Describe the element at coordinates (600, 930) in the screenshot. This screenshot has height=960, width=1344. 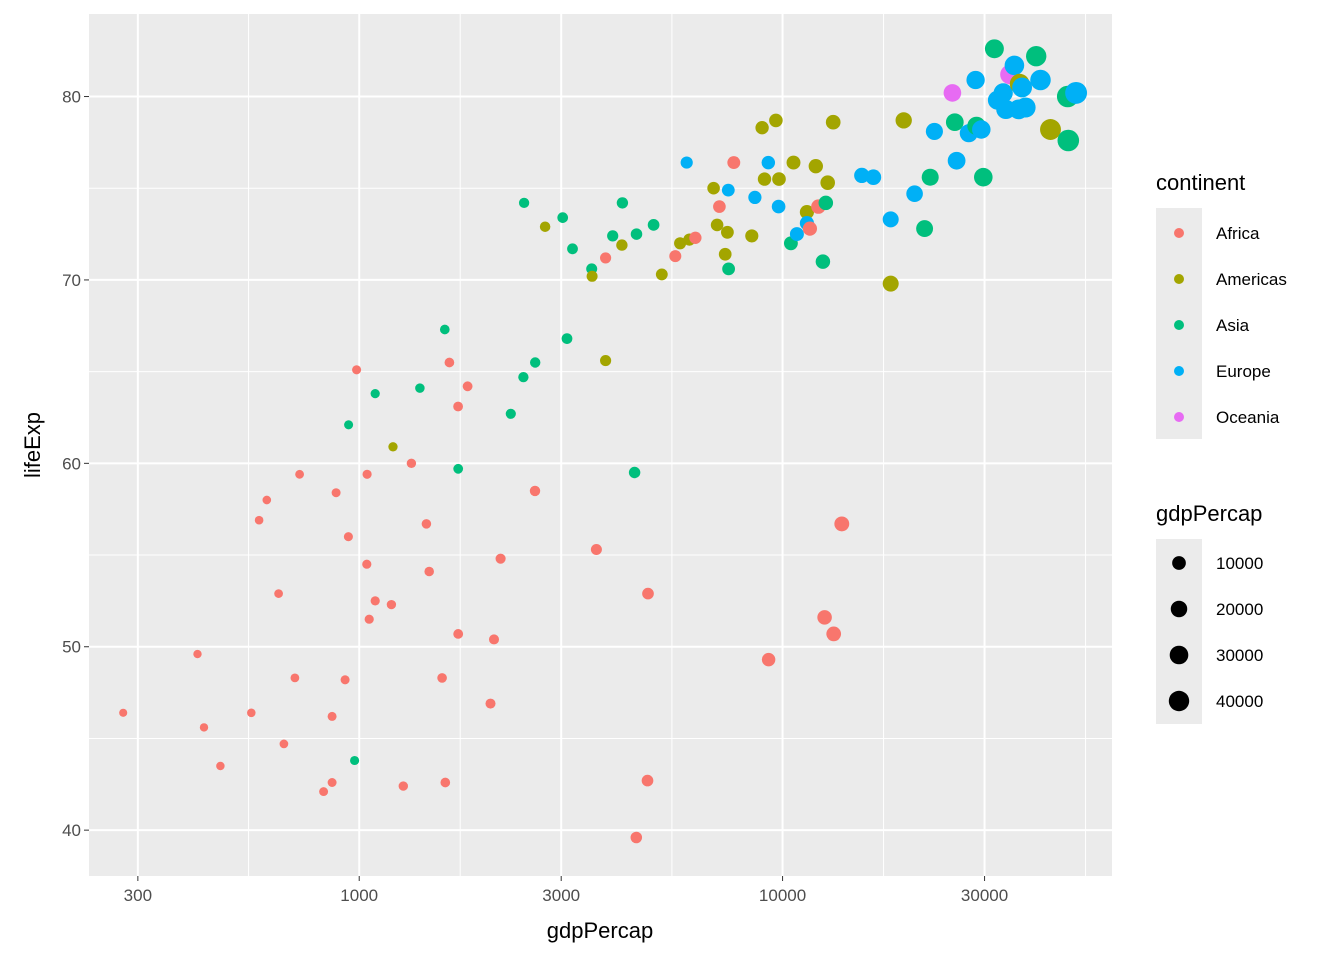
I see `x-axis-title: gdpPercap` at that location.